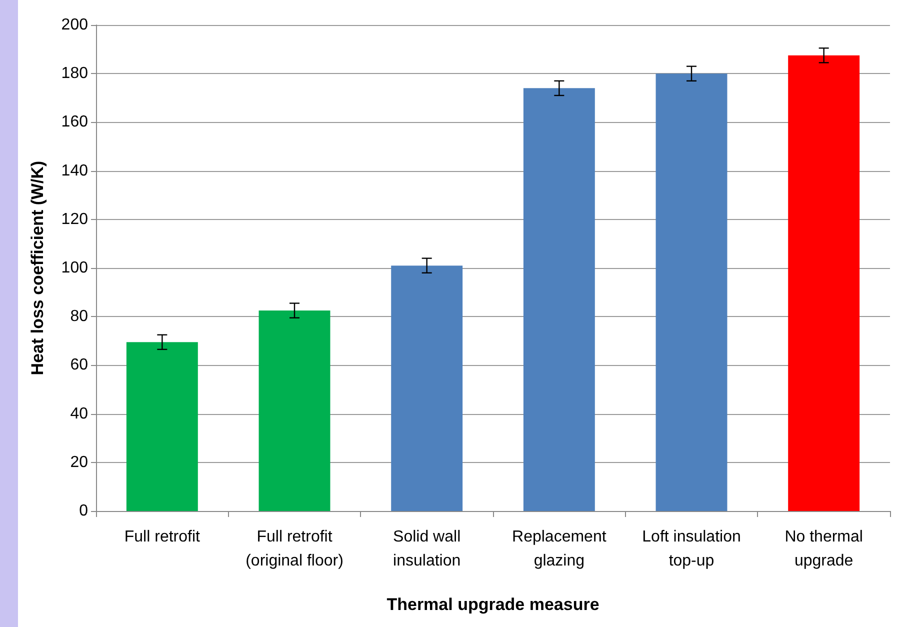 The image size is (912, 627). Describe the element at coordinates (74, 171) in the screenshot. I see `y-tick-label: 140` at that location.